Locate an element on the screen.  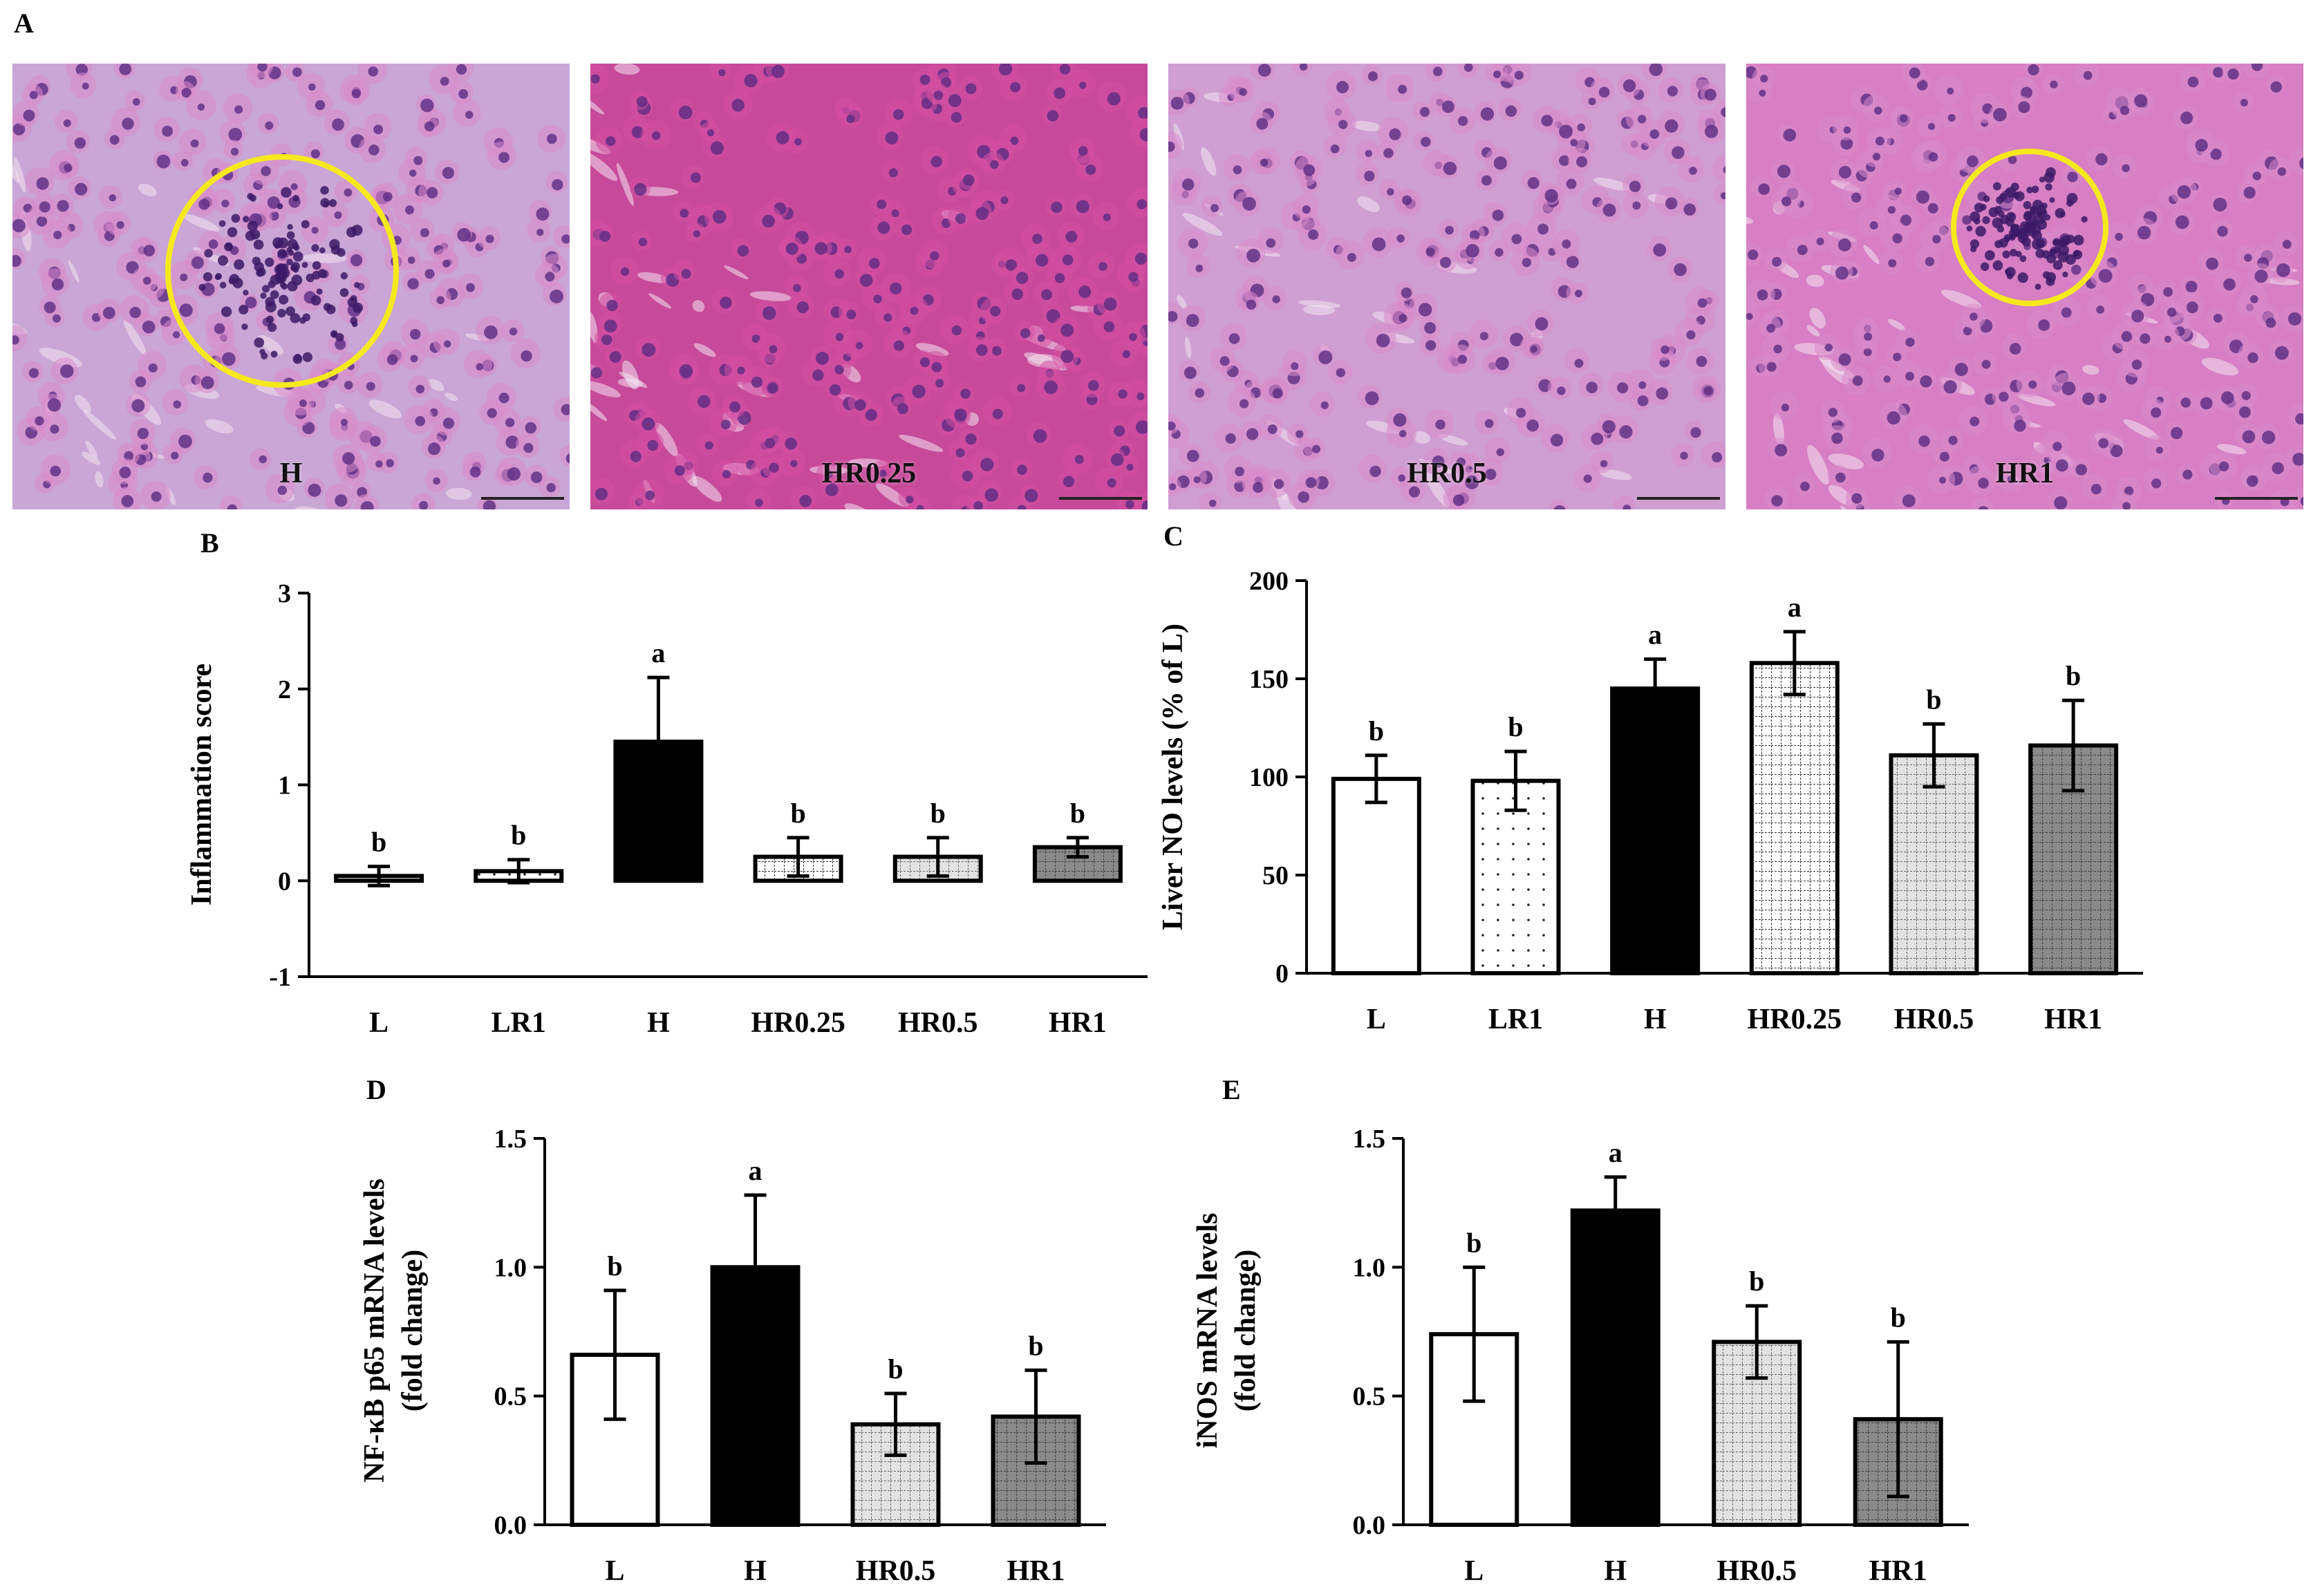
y-tick-label: 50 is located at coordinates (1276, 875).